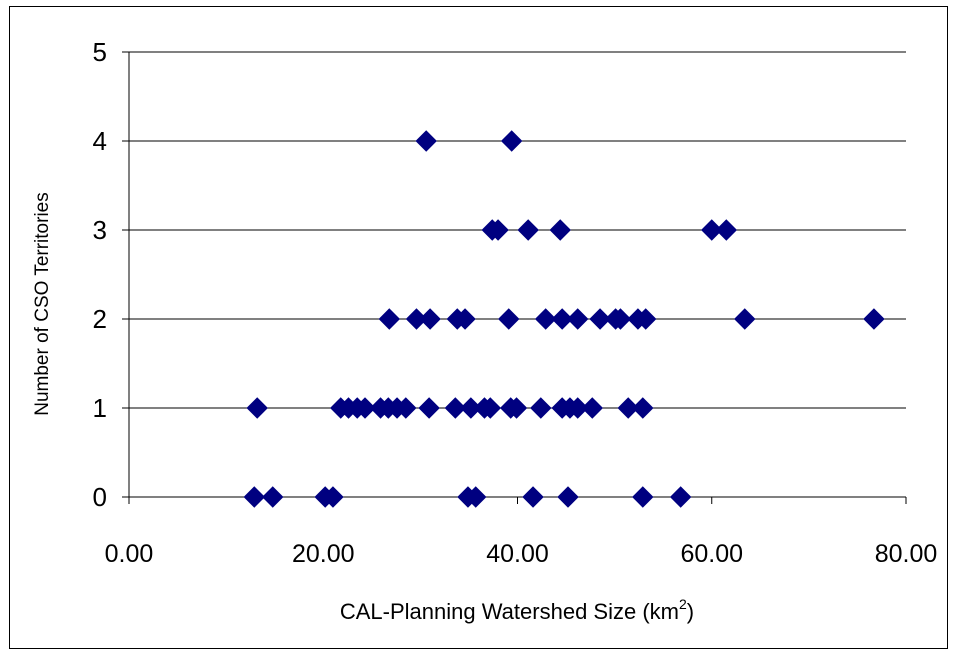 The width and height of the screenshot is (959, 659). I want to click on x-axis-title: CAL-Planning Watershed Size (km2), so click(517, 610).